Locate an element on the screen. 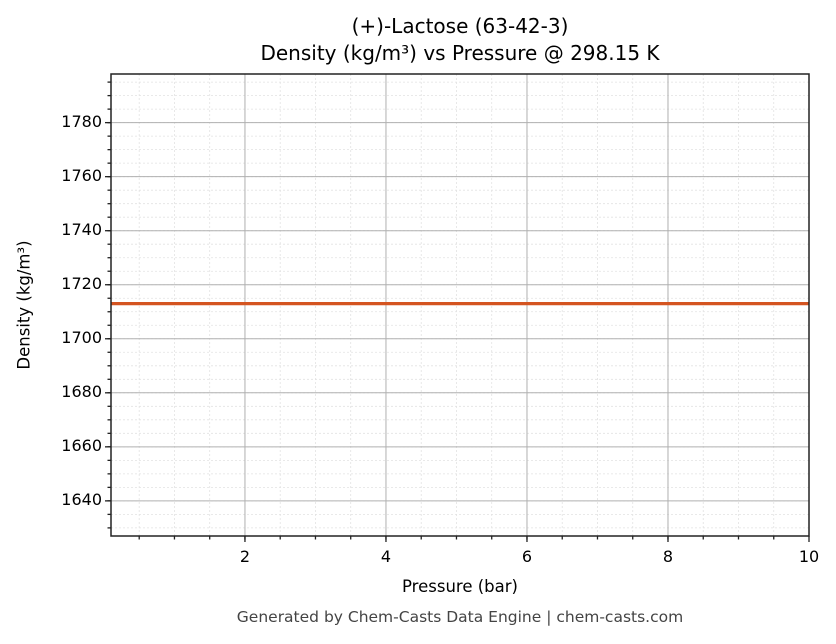 This screenshot has width=836, height=644. x-tick-label: 8 is located at coordinates (668, 556).